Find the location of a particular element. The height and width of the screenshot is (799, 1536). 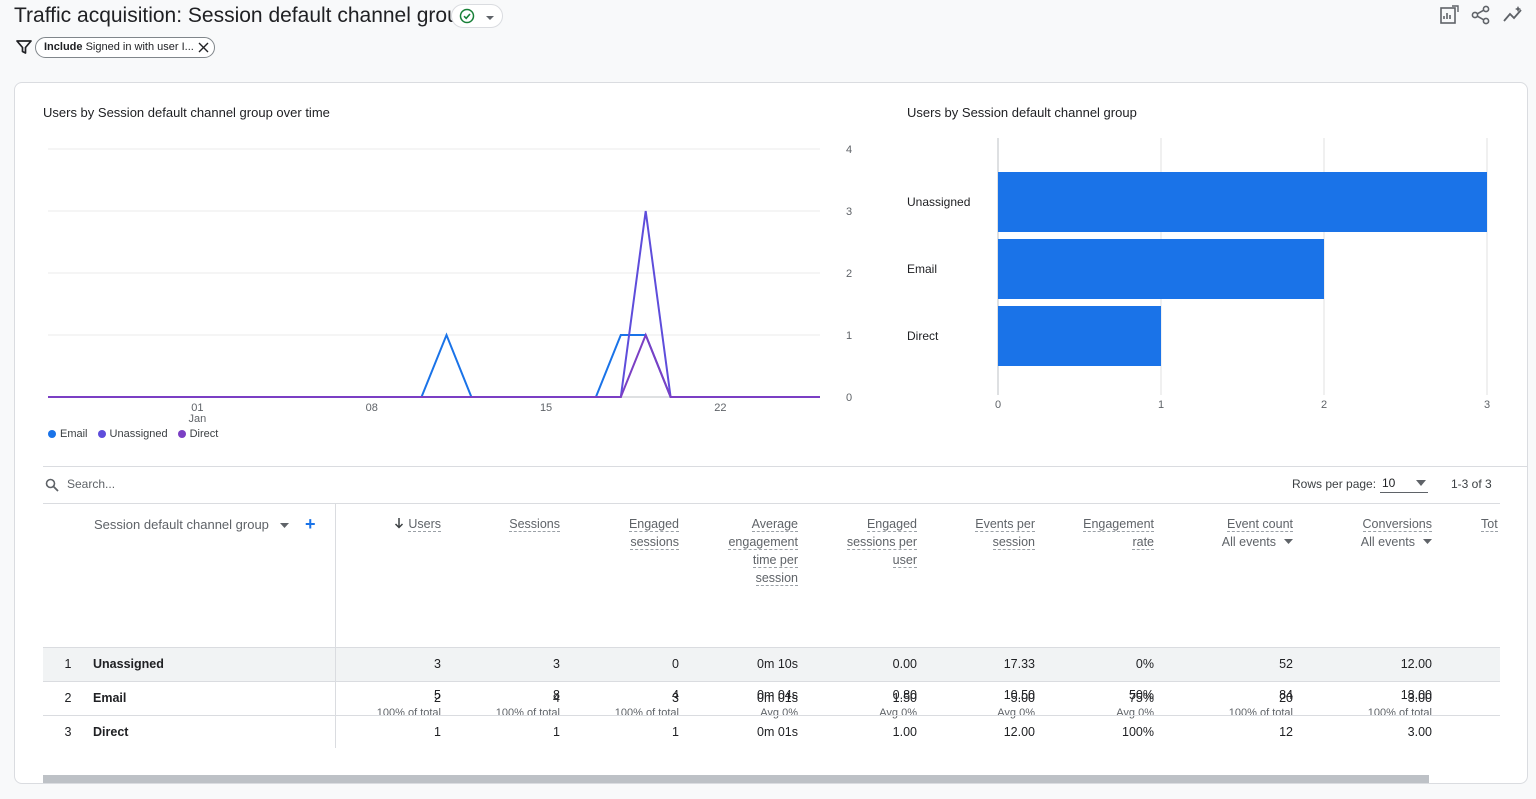

row-dimension-value: Unassigned is located at coordinates (128, 664).